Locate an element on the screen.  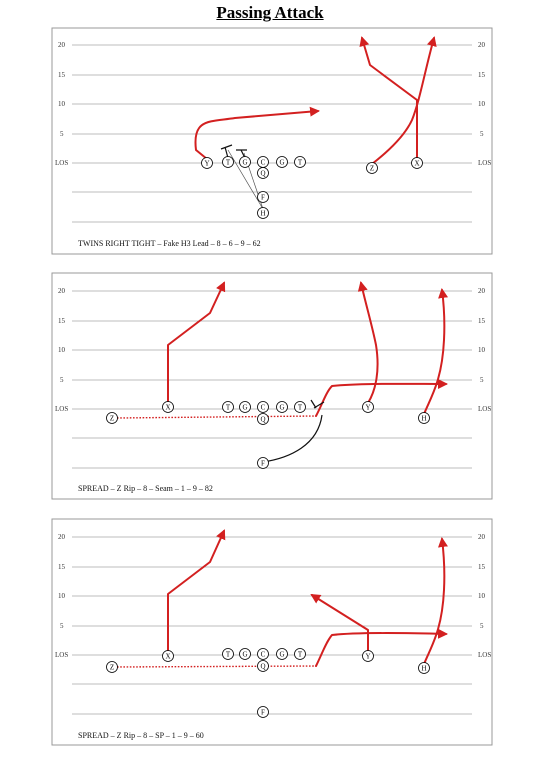
play-caption: SPREAD – Z Rip – 8 – SP – 1 – 9 – 60 is located at coordinates (141, 735).